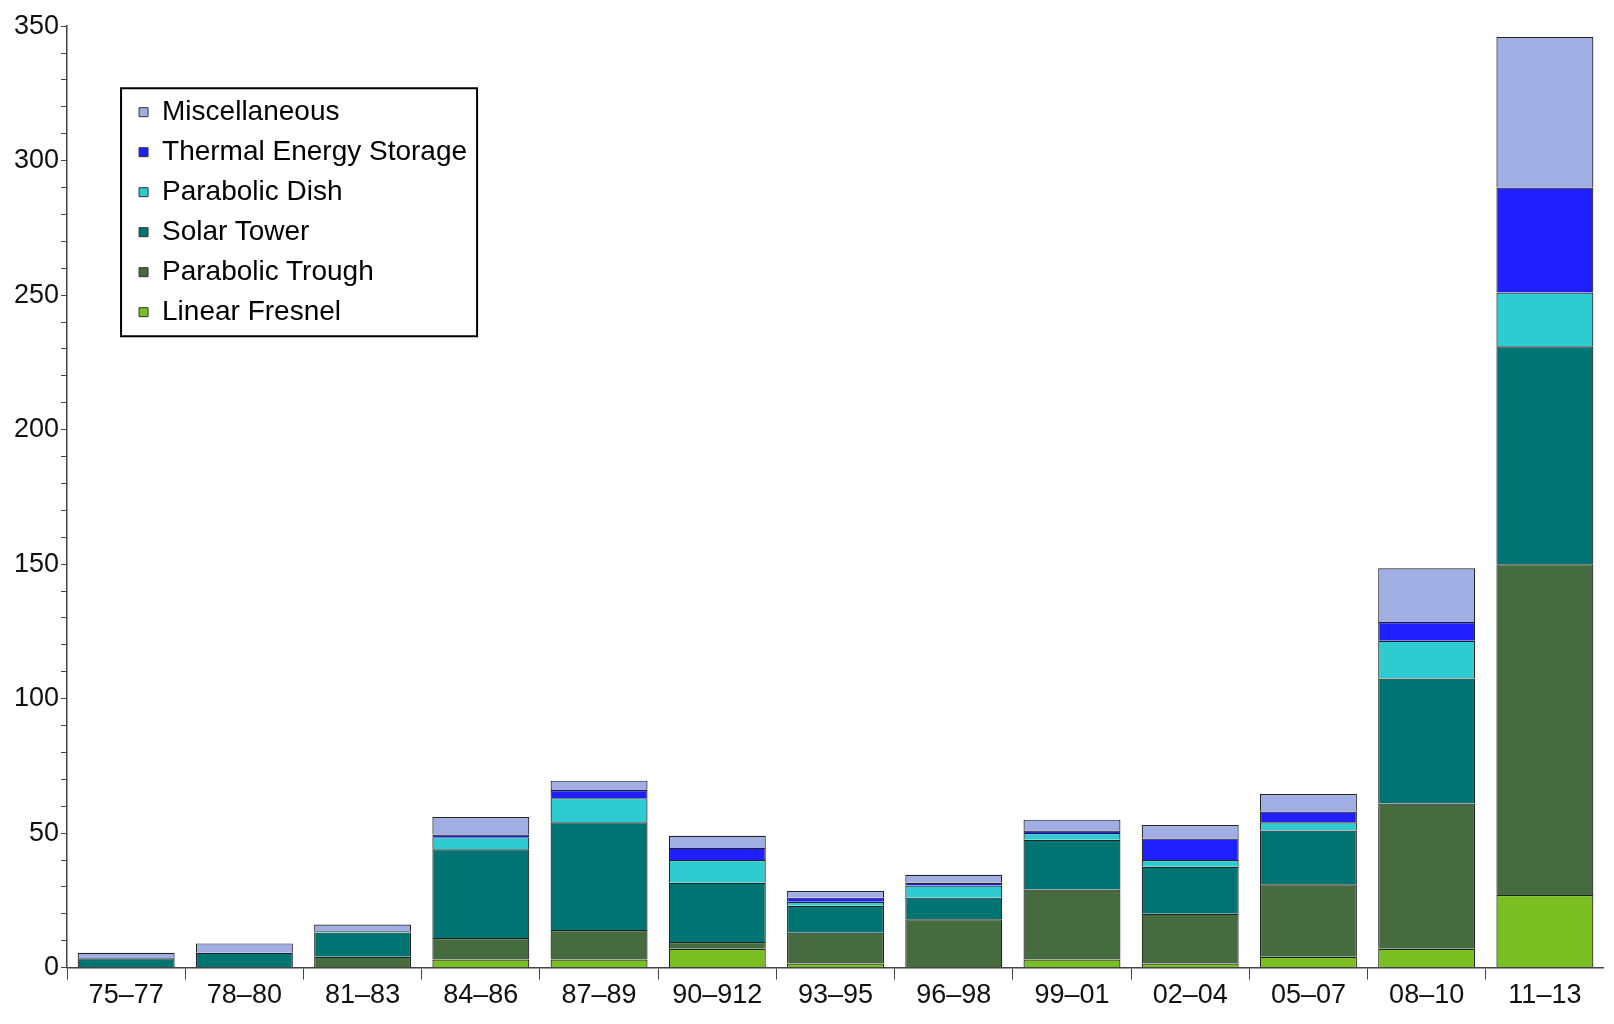 The image size is (1614, 1024). I want to click on x-tick-label: 11–13, so click(1545, 994).